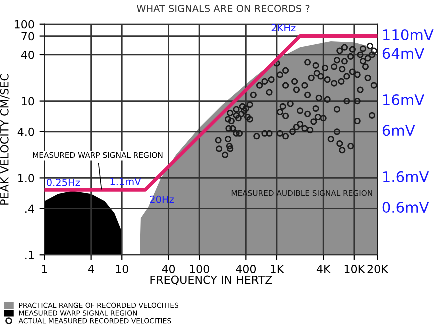  Describe the element at coordinates (408, 35) in the screenshot. I see `annotation: 110mV` at that location.